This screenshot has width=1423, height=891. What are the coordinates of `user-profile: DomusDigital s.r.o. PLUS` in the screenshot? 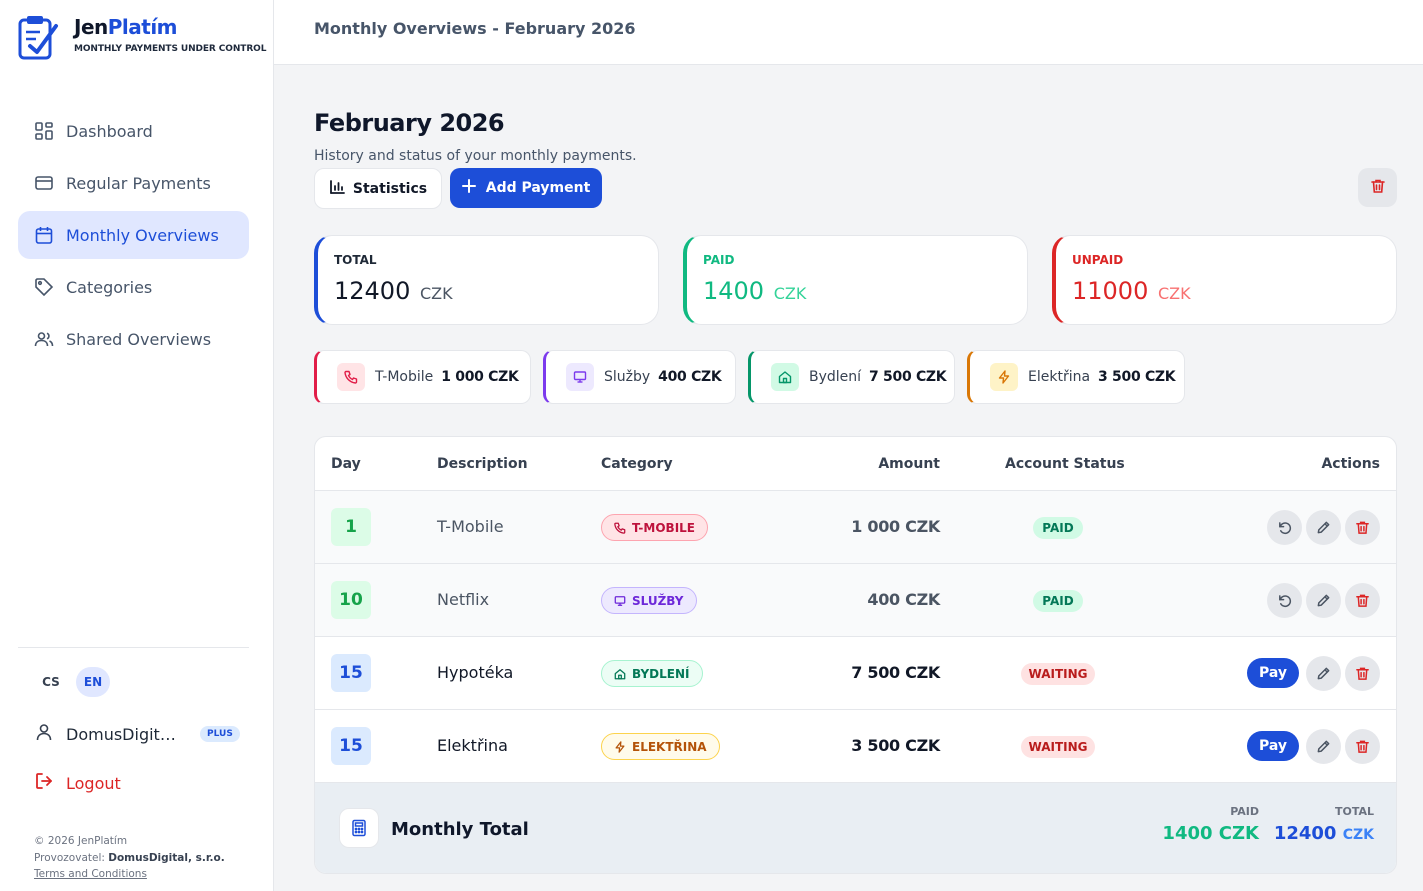 It's located at (139, 734).